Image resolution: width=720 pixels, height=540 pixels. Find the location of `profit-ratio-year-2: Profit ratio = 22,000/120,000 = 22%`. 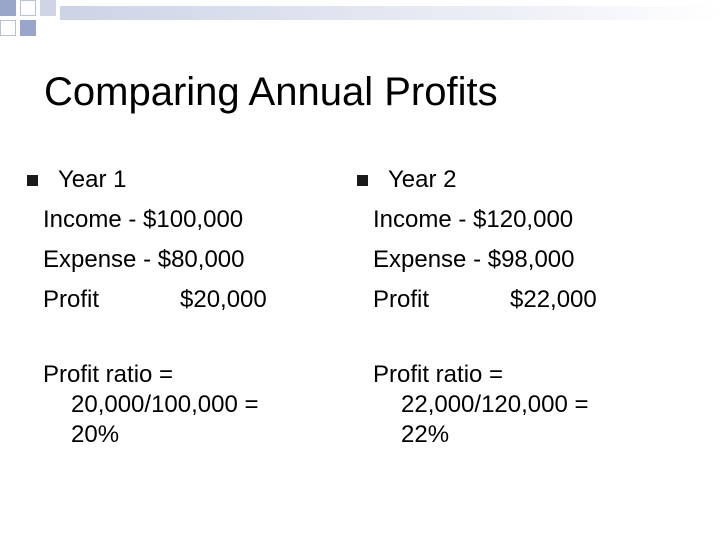

profit-ratio-year-2: Profit ratio = 22,000/120,000 = 22% is located at coordinates (481, 405).